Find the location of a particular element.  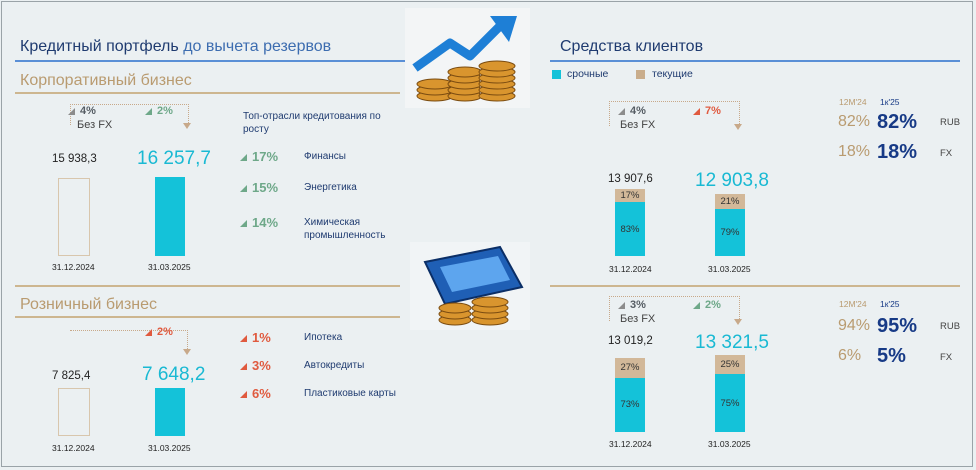

corp-delta-fx-label: Без FX is located at coordinates (95, 125).